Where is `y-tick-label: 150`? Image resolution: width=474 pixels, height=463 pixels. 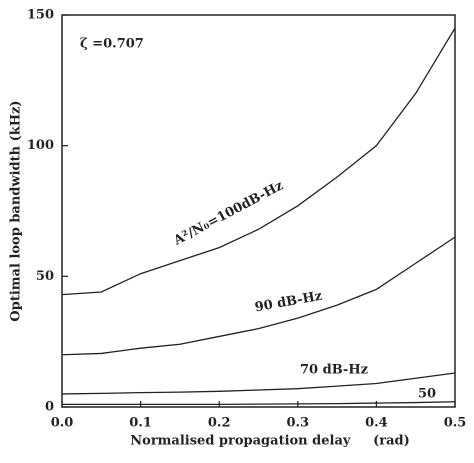 y-tick-label: 150 is located at coordinates (40, 15).